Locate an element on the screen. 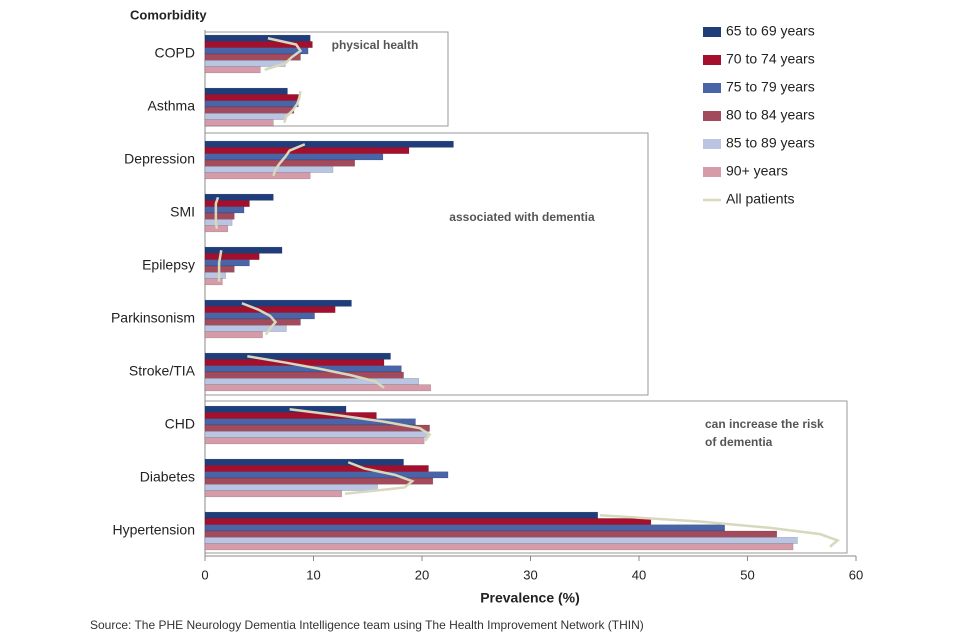 This screenshot has width=960, height=640. y-tick-label: Asthma is located at coordinates (172, 106).